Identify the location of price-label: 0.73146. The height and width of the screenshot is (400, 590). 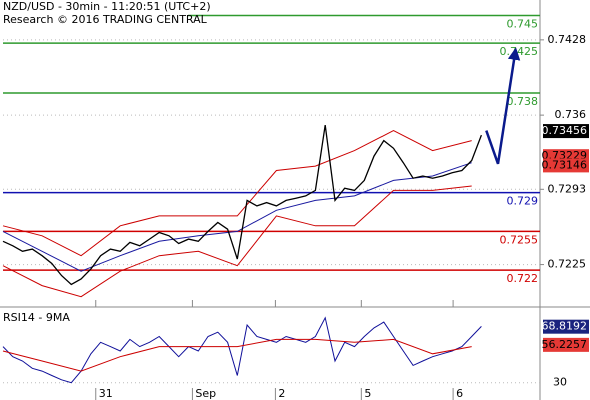
(565, 164).